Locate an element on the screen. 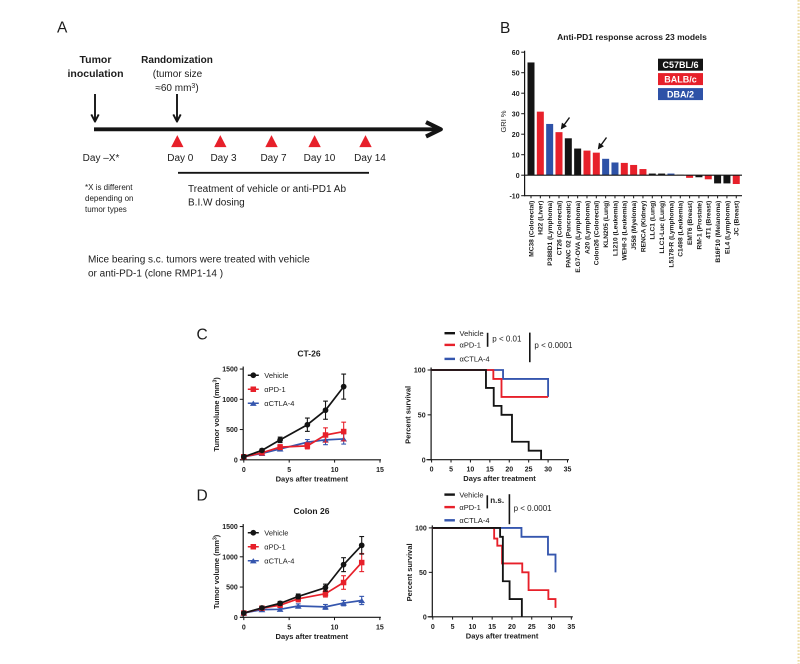 The width and height of the screenshot is (800, 664). svg-text: P388D1 (Lymphoma) is located at coordinates (550, 233).